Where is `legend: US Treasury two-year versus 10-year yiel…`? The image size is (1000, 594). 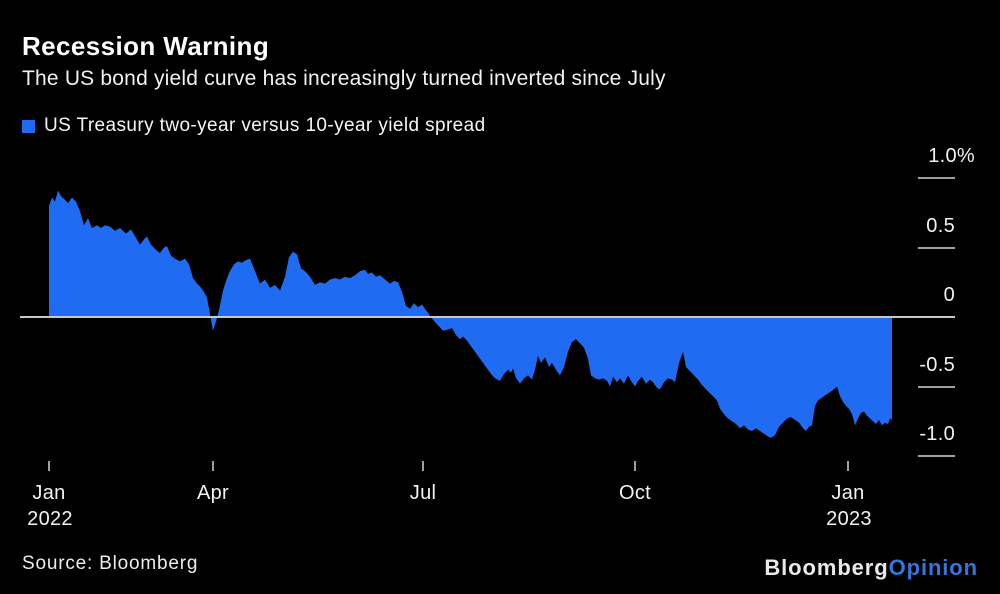 legend: US Treasury two-year versus 10-year yiel… is located at coordinates (254, 126).